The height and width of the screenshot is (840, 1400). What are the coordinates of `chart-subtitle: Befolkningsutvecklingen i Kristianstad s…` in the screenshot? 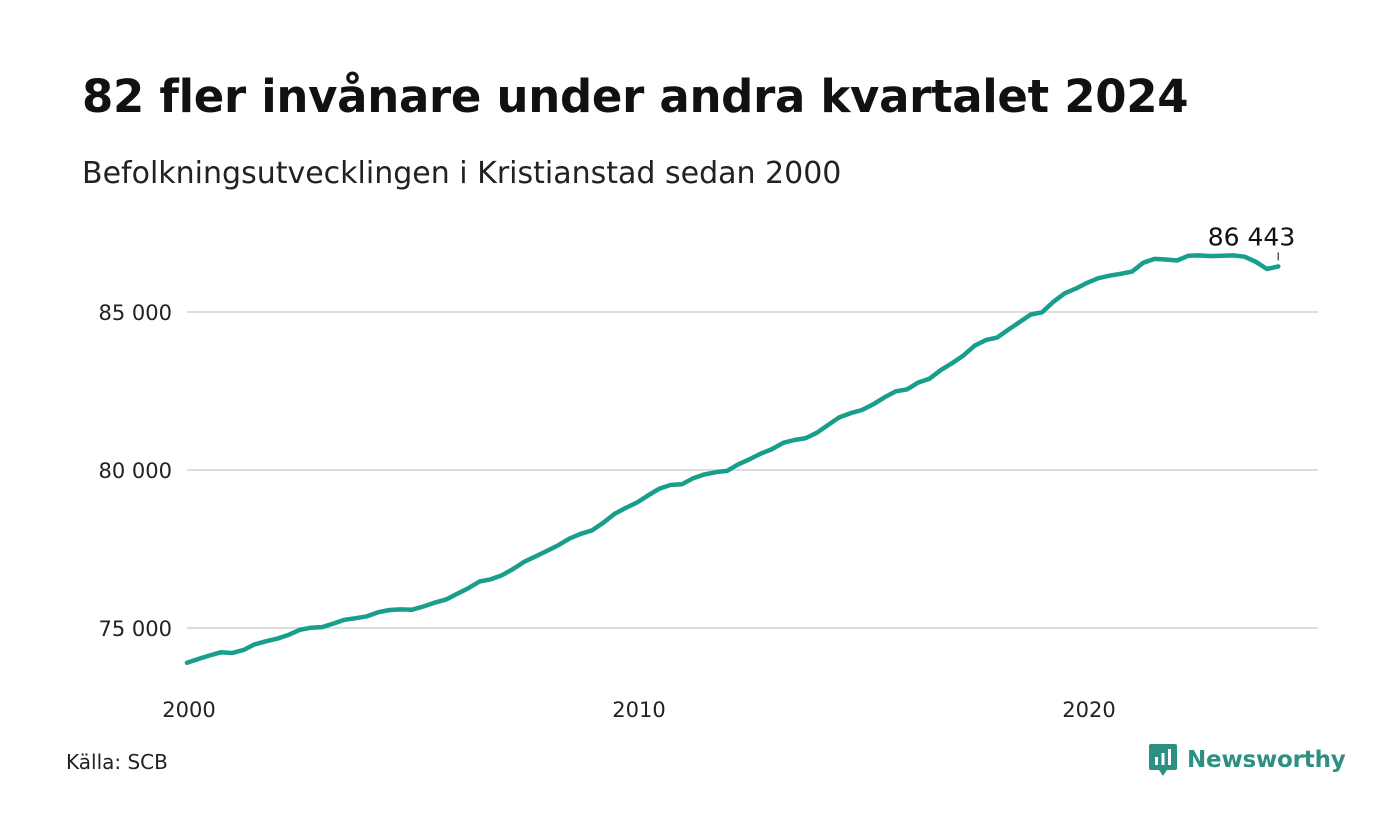 It's located at (462, 173).